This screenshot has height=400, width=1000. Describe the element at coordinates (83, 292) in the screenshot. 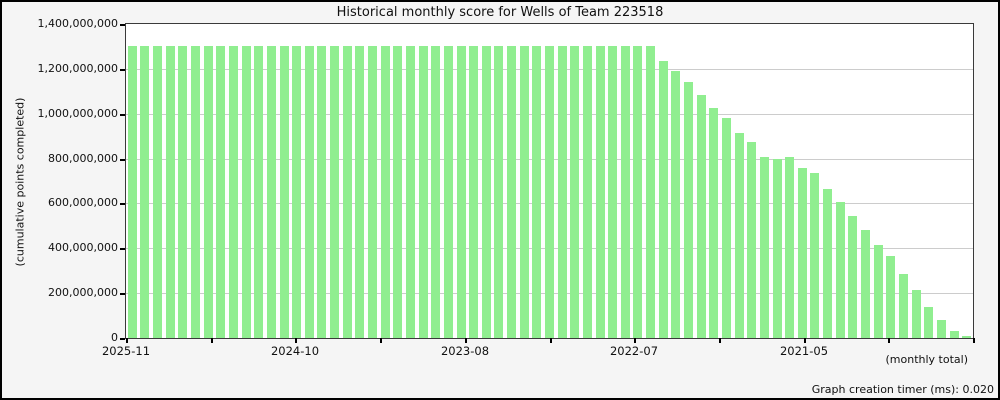

I see `y-tick-label: 200,000,000` at that location.